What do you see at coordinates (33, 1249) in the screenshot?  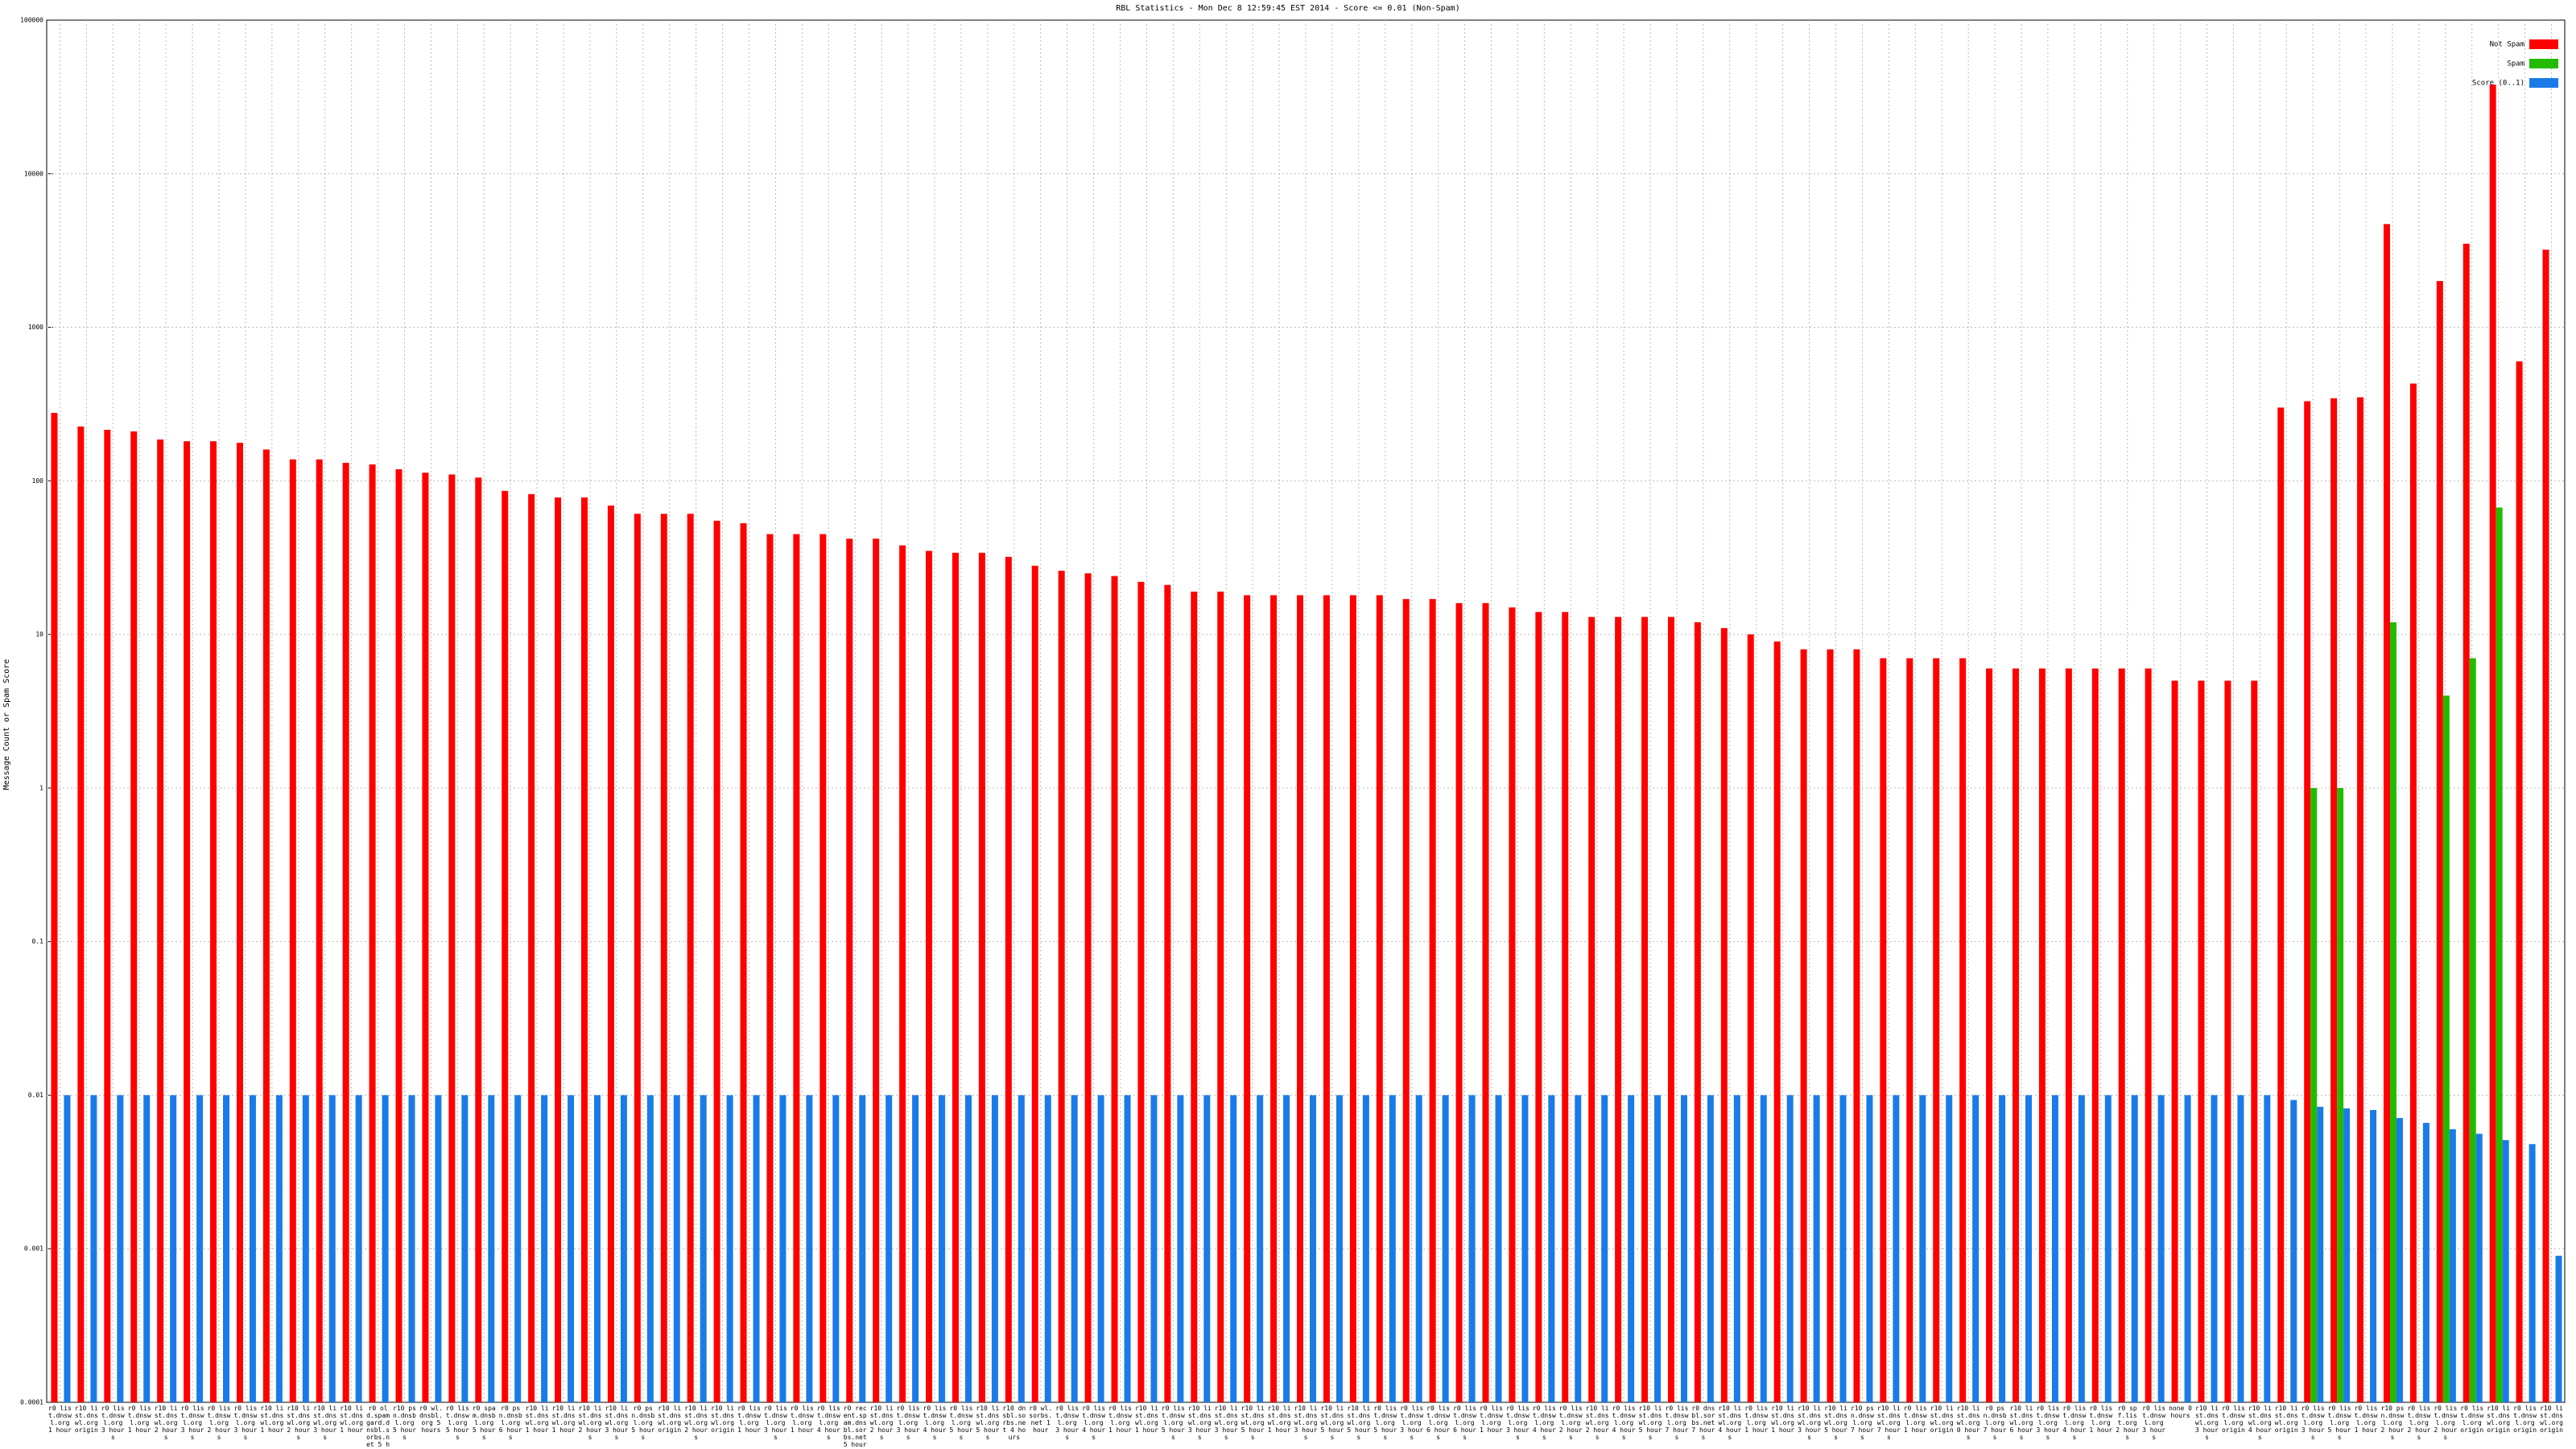 I see `y-tick-label: 0.001` at bounding box center [33, 1249].